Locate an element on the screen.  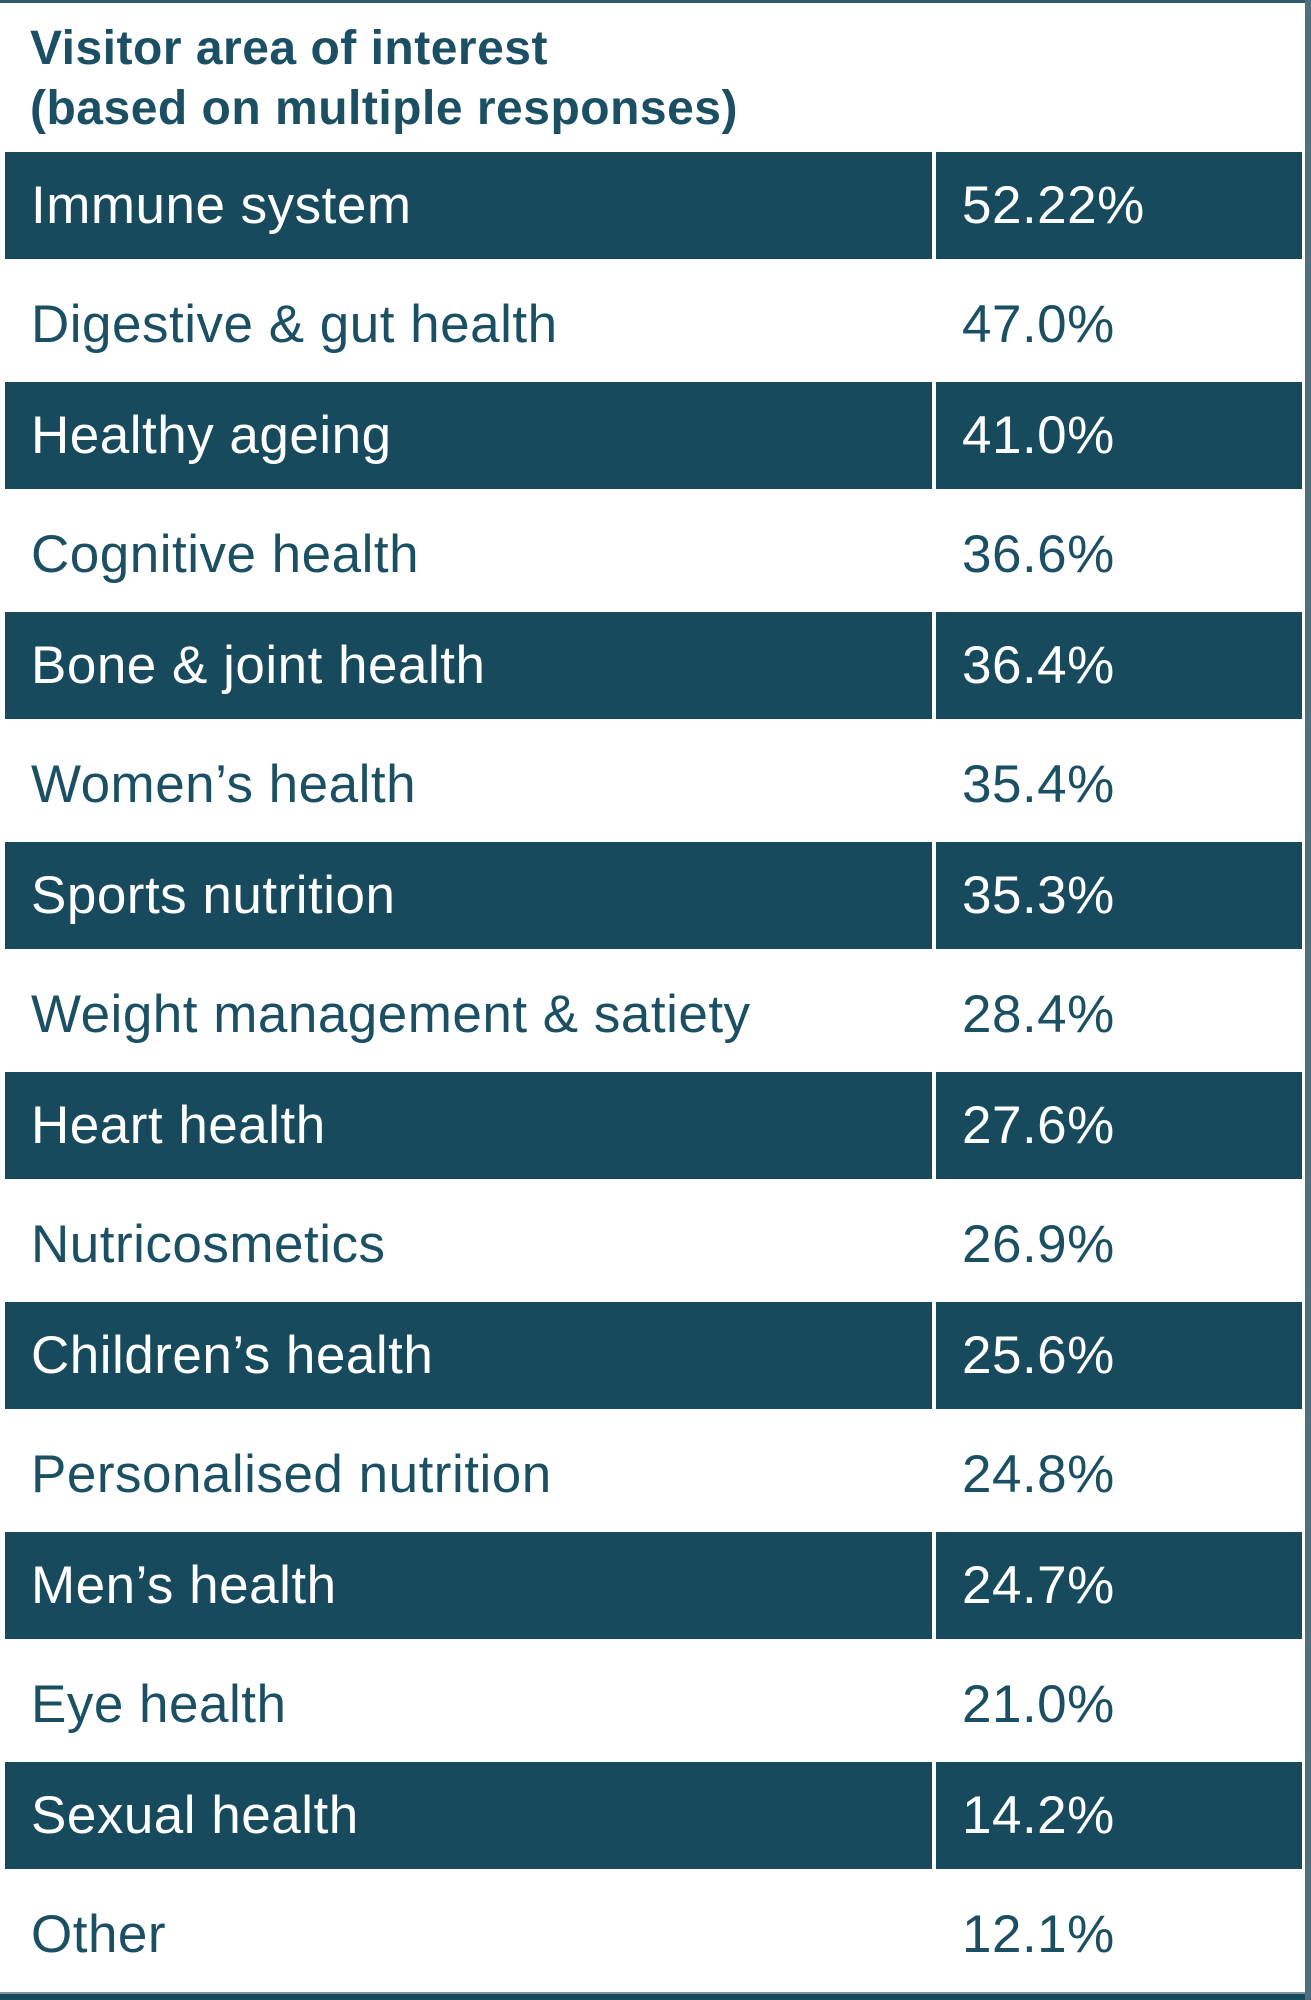
table-row: Children’s health 25.6% is located at coordinates (655, 1359).